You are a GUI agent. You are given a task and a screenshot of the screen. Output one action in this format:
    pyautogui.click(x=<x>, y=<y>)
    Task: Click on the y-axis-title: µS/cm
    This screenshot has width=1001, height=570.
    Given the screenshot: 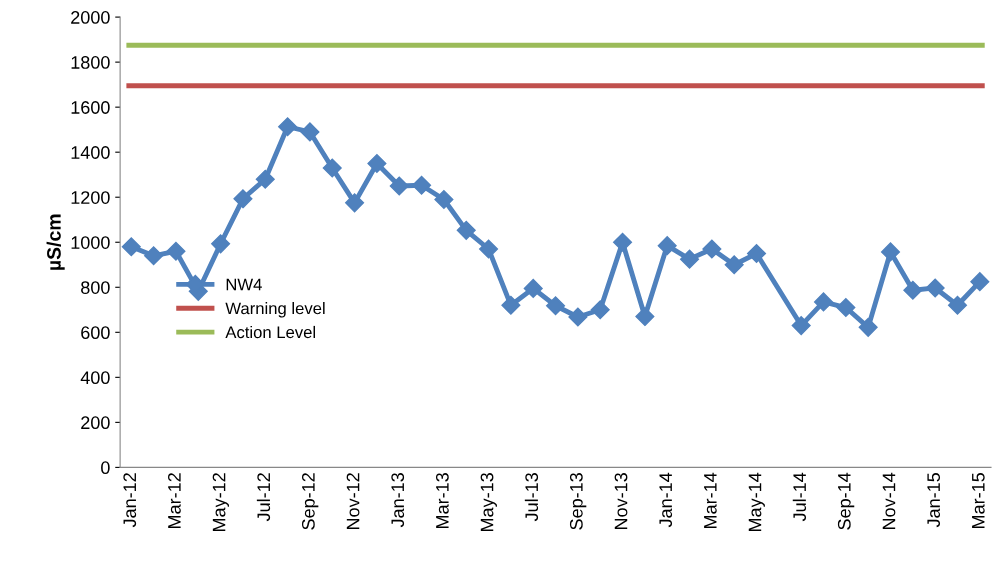 What is the action you would take?
    pyautogui.click(x=55, y=242)
    